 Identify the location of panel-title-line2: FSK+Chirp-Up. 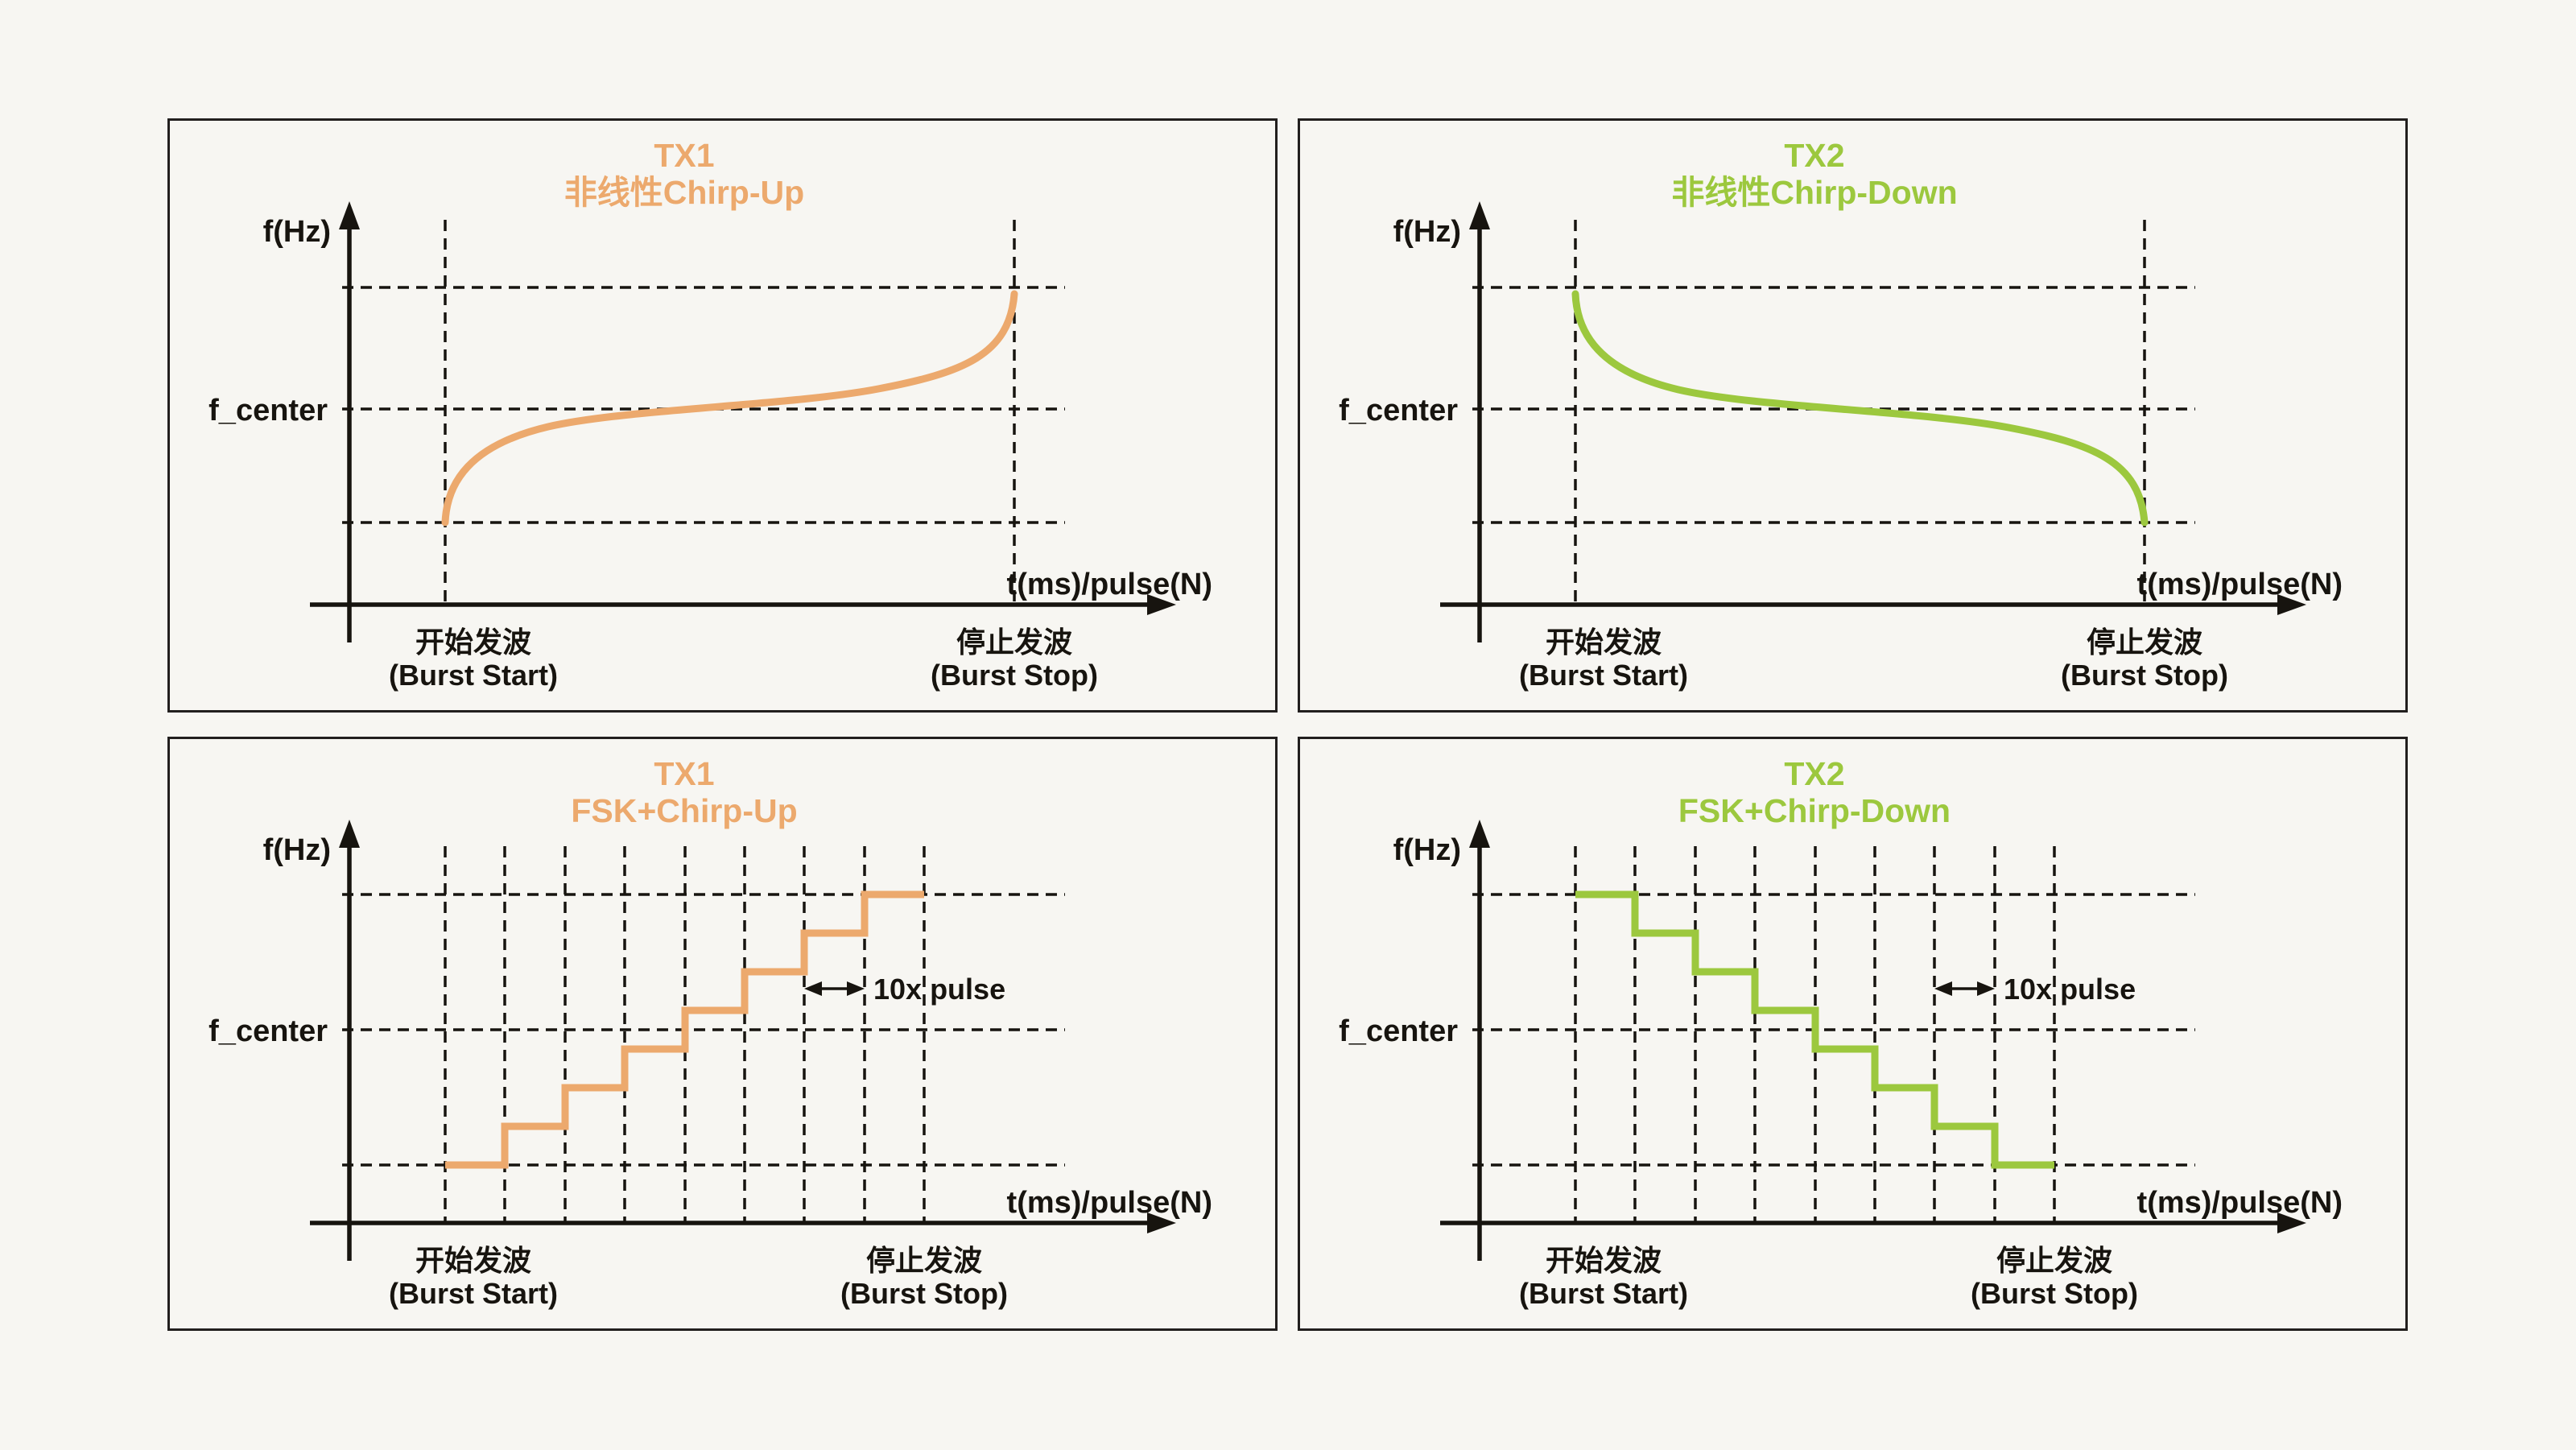
(684, 810).